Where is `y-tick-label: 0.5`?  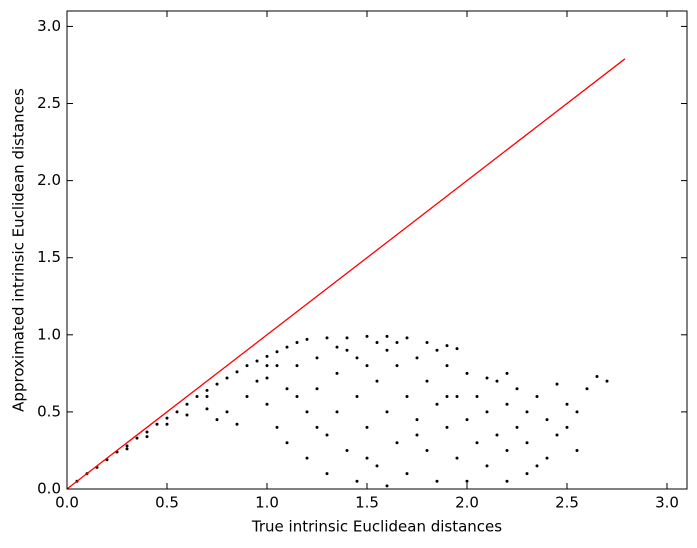 y-tick-label: 0.5 is located at coordinates (49, 411).